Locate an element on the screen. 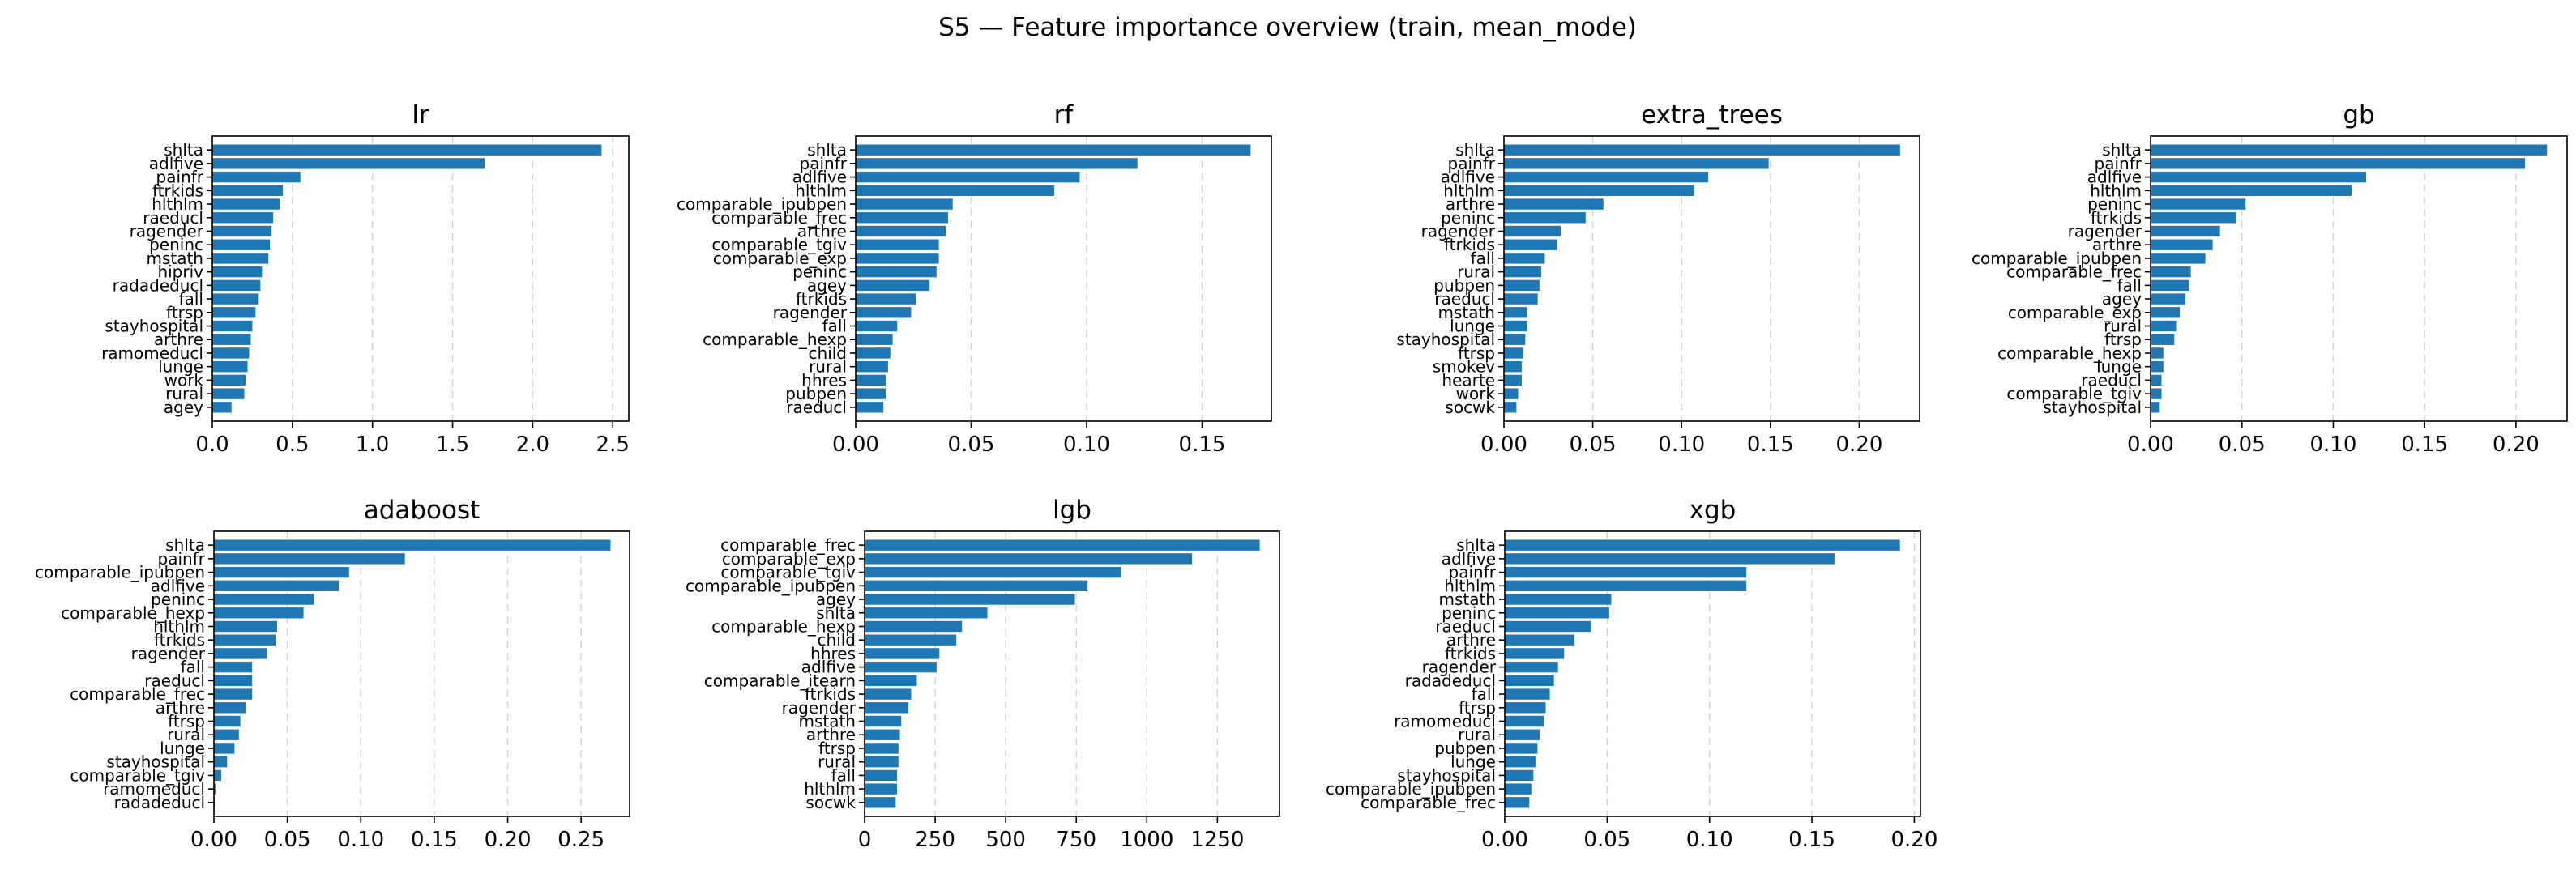 Image resolution: width=2576 pixels, height=882 pixels. x-tick-label: 0.00 is located at coordinates (1503, 444).